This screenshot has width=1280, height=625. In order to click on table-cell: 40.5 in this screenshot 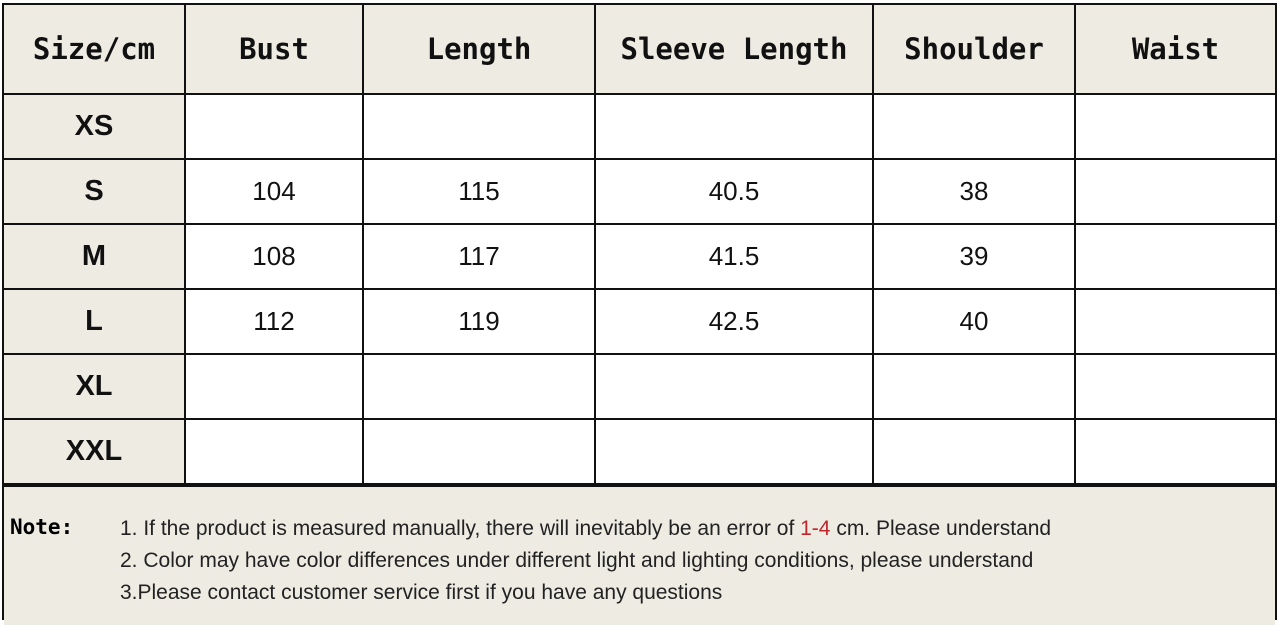, I will do `click(734, 191)`.